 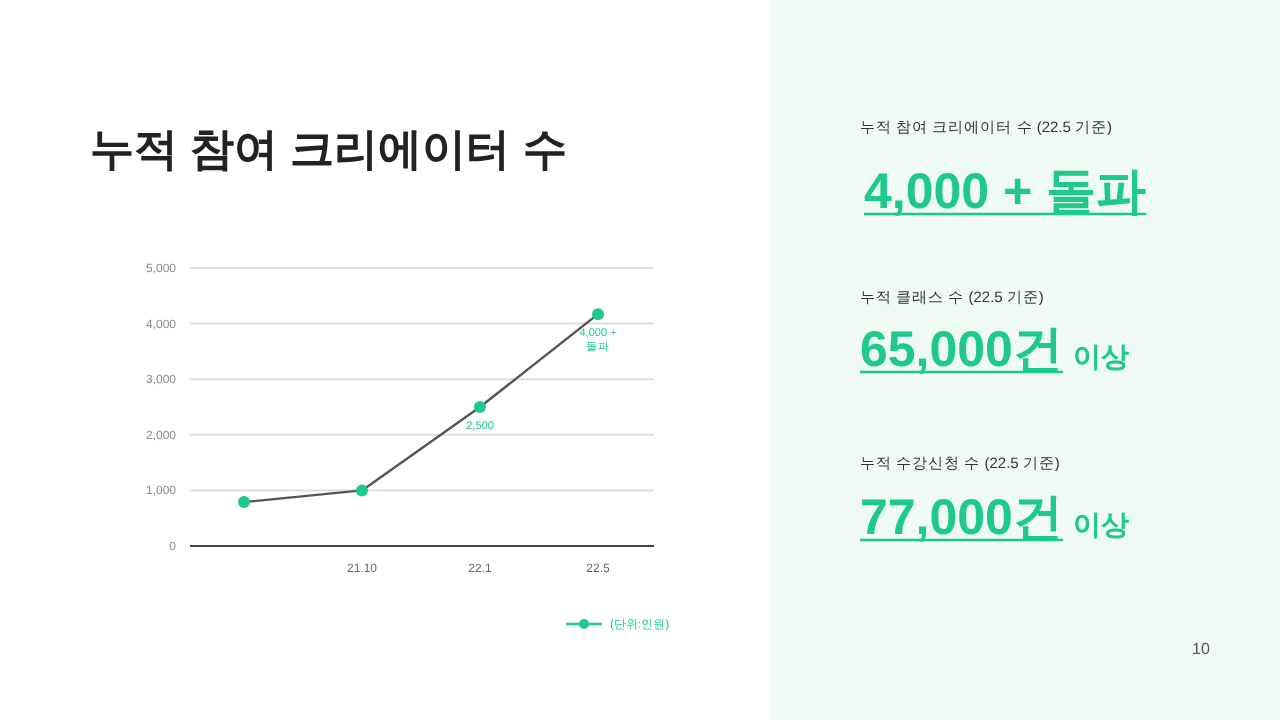 What do you see at coordinates (961, 518) in the screenshot?
I see `text: 77,000건` at bounding box center [961, 518].